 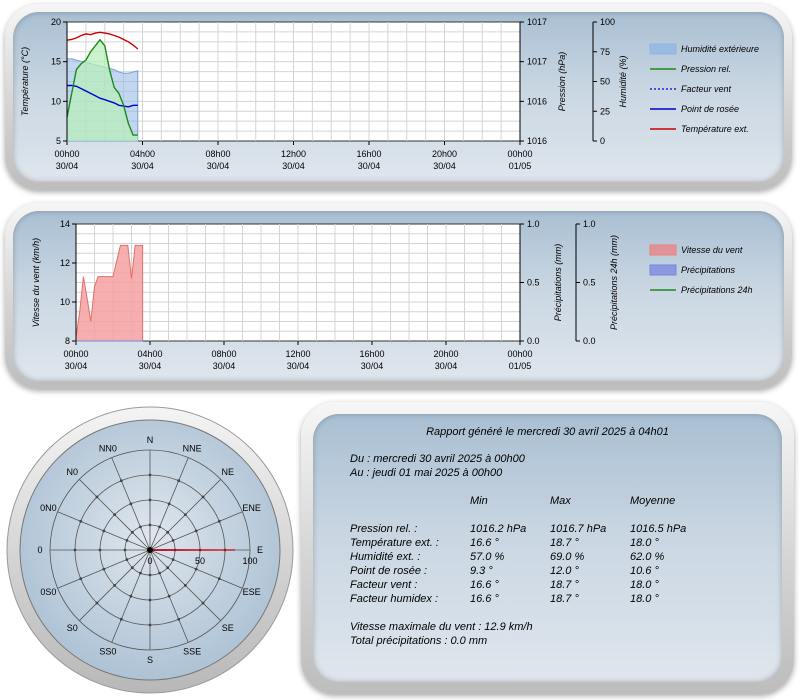 What do you see at coordinates (715, 129) in the screenshot?
I see `legend-label: Température ext.` at bounding box center [715, 129].